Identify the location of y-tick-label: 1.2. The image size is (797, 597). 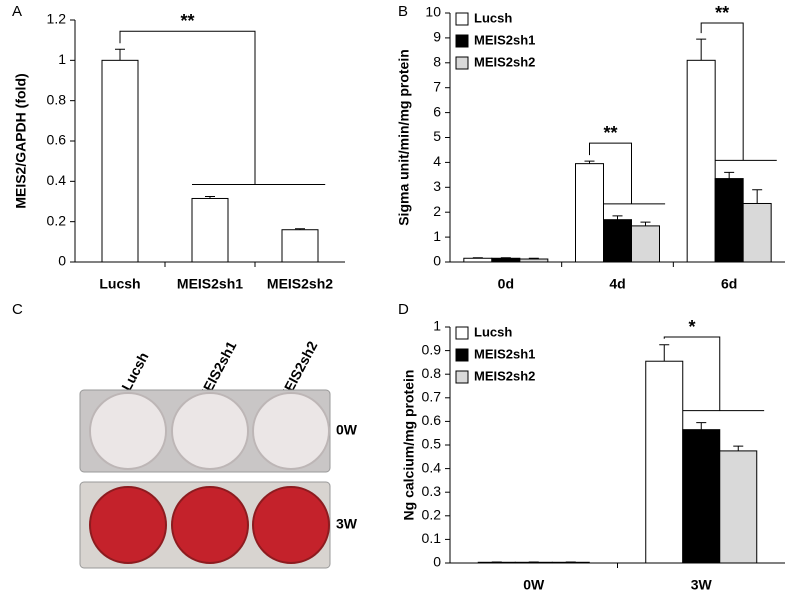
(57, 19).